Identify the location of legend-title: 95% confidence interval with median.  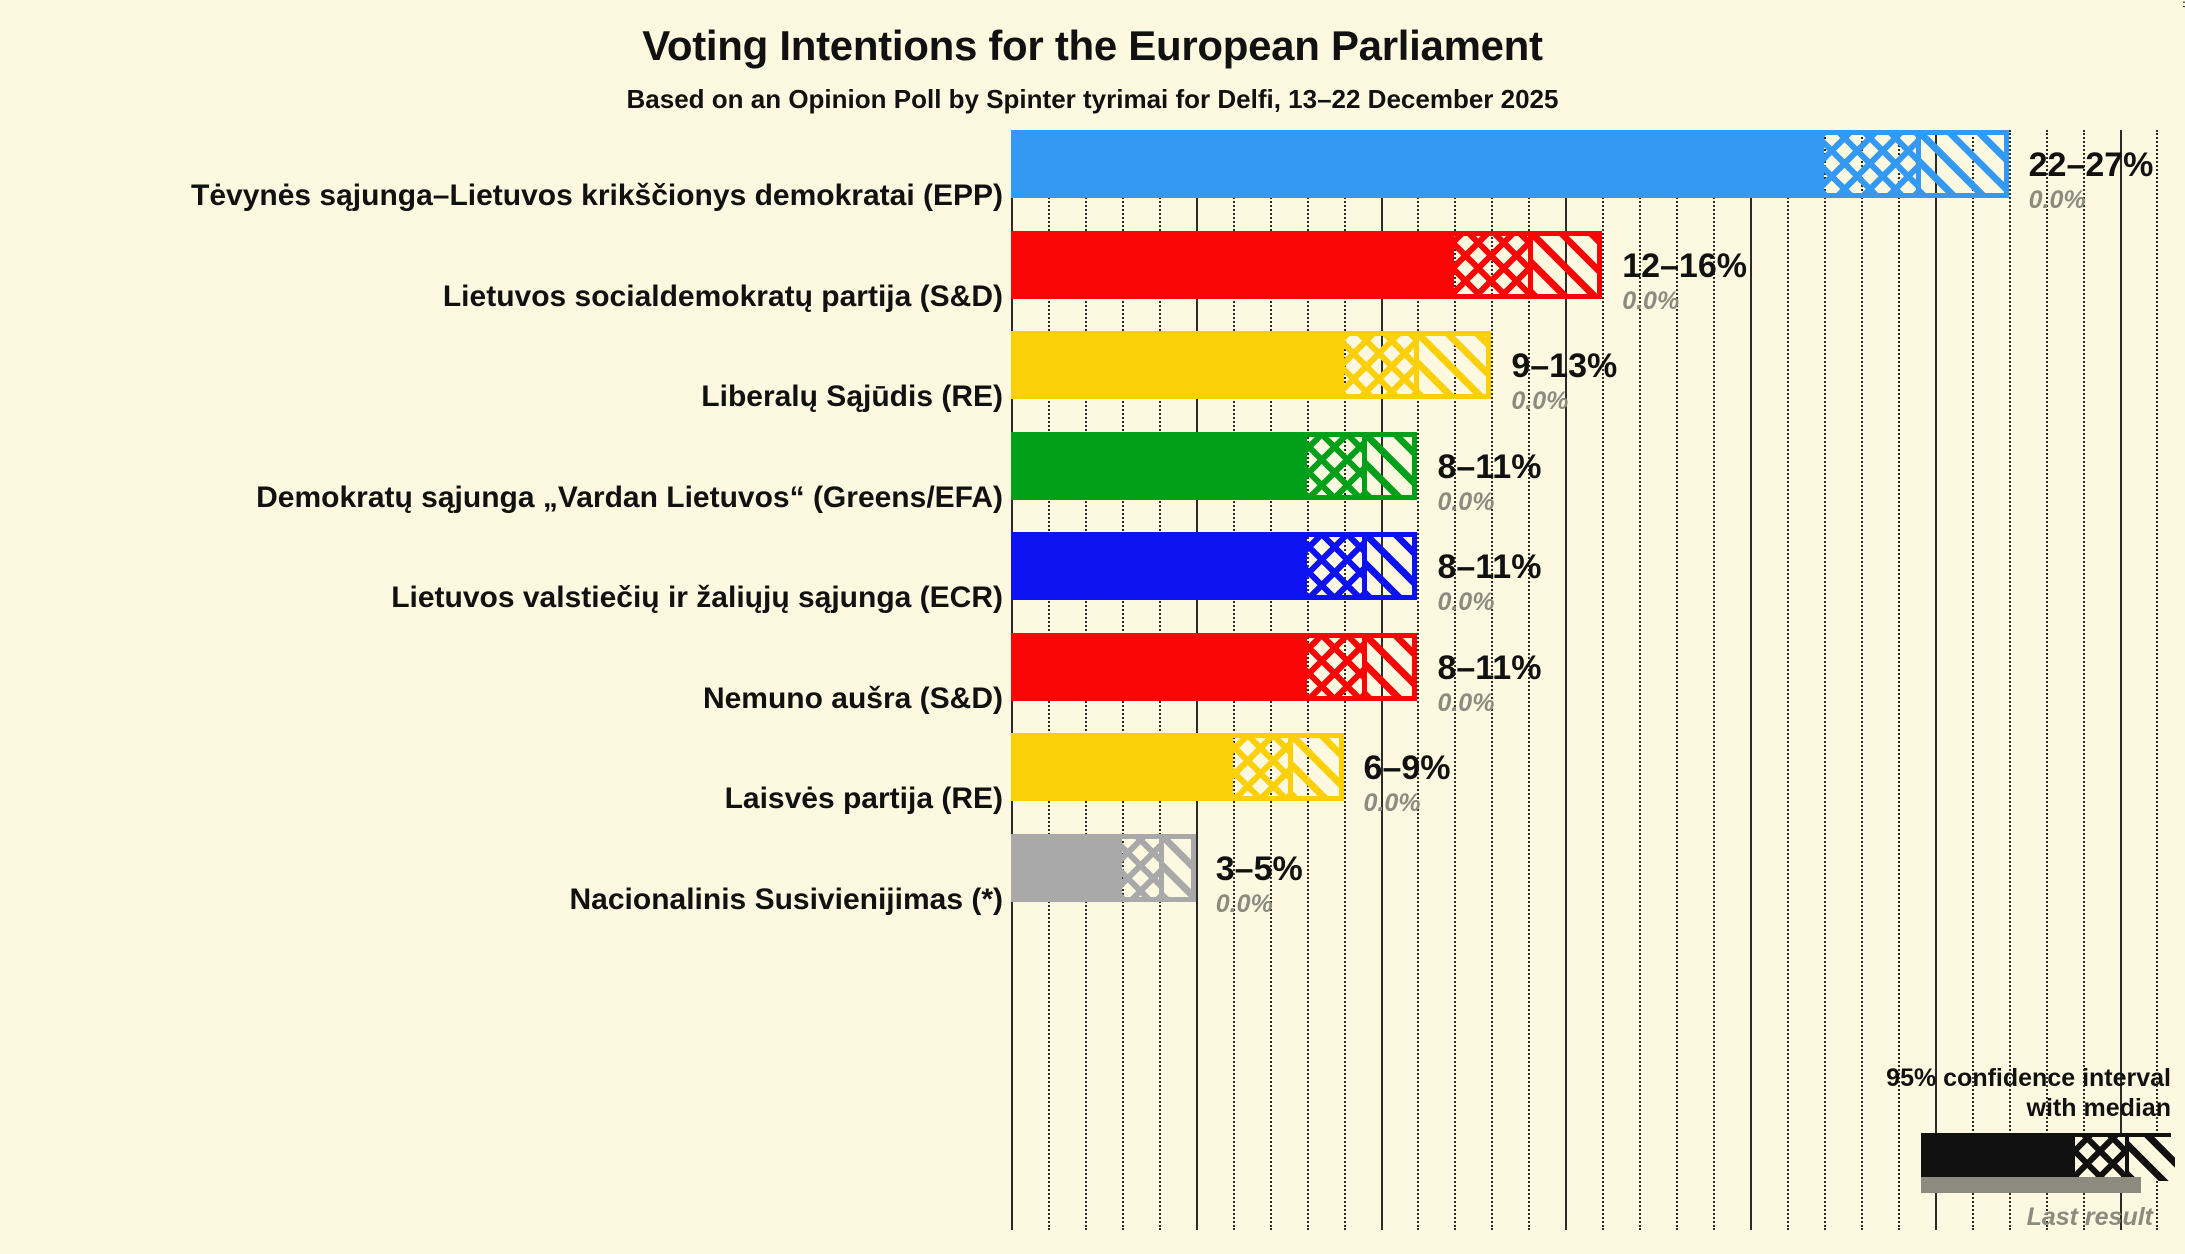
(2001, 1093).